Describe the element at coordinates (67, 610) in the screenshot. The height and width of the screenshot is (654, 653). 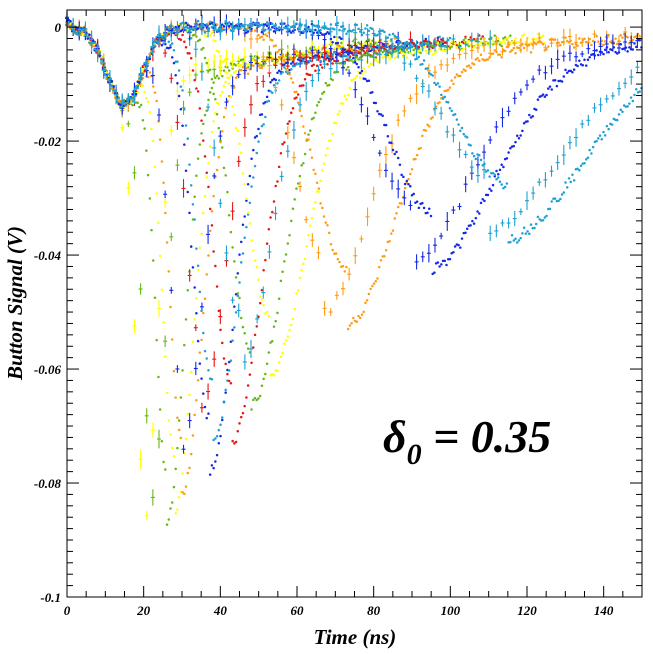
I see `x-tick-label: 0` at that location.